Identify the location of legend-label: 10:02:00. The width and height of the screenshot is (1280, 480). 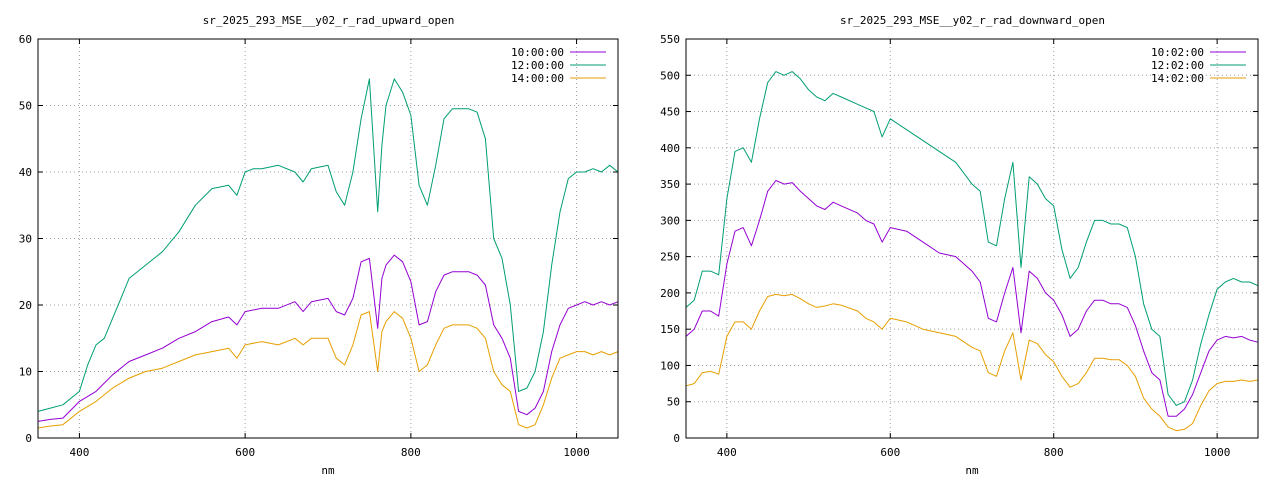
(1177, 52).